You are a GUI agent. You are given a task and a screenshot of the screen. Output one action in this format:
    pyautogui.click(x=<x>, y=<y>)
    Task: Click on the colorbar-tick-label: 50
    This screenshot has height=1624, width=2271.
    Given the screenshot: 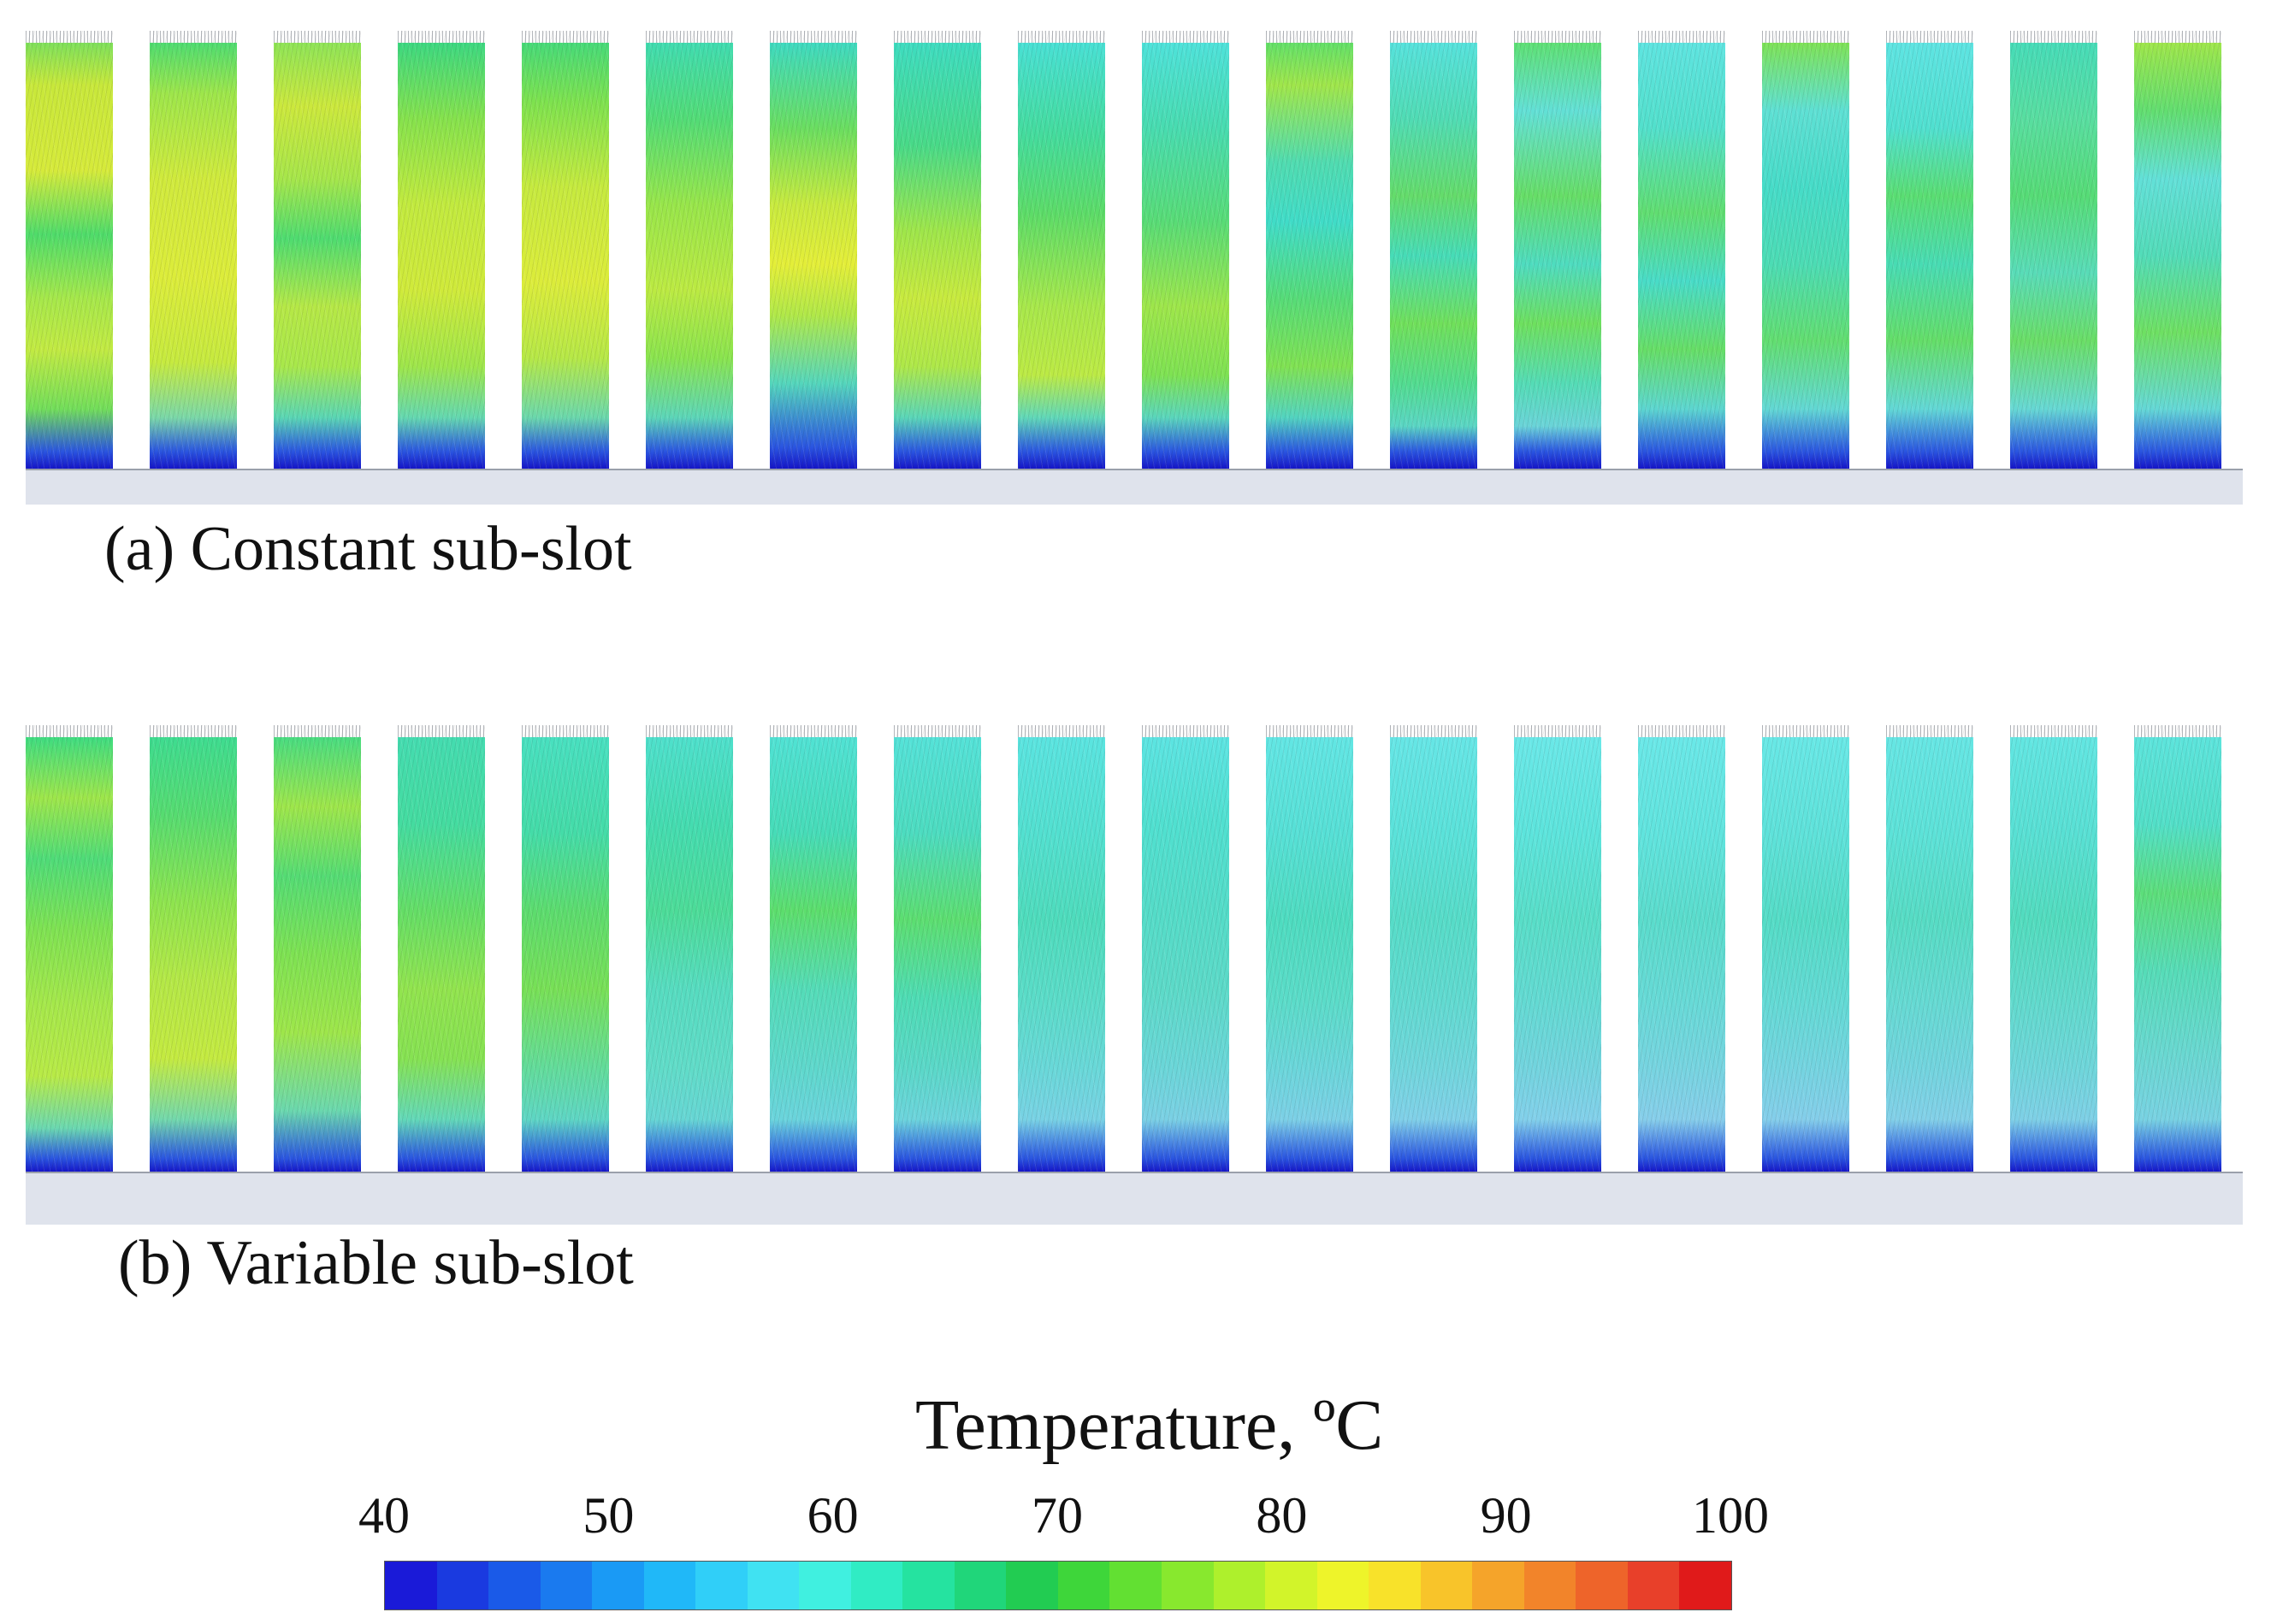 What is the action you would take?
    pyautogui.click(x=609, y=1515)
    